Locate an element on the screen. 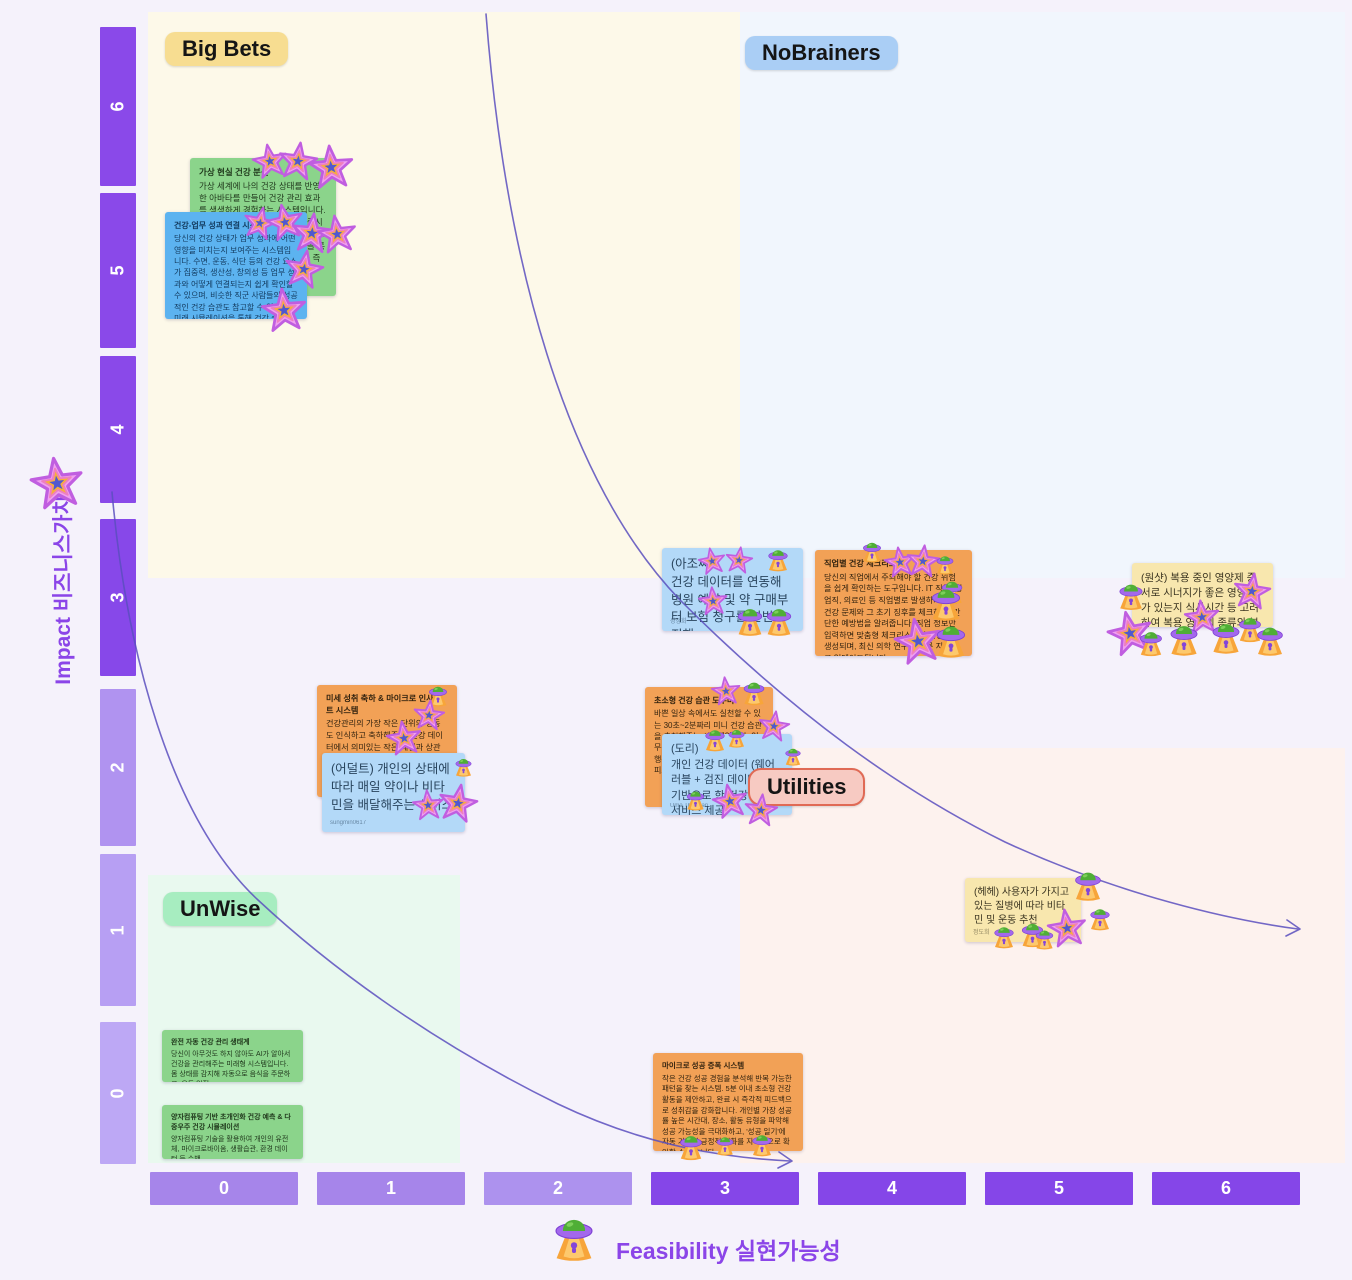 The height and width of the screenshot is (1280, 1352). y-axis-tick-label: 6 is located at coordinates (117, 106).